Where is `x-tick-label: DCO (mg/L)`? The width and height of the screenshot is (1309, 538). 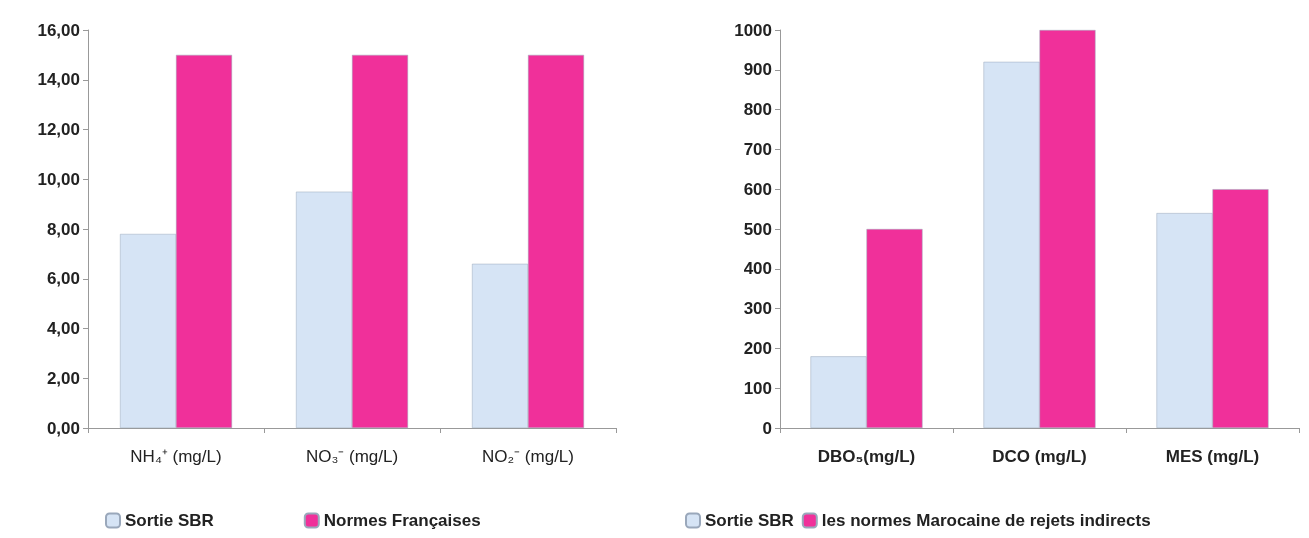
x-tick-label: DCO (mg/L) is located at coordinates (1039, 456).